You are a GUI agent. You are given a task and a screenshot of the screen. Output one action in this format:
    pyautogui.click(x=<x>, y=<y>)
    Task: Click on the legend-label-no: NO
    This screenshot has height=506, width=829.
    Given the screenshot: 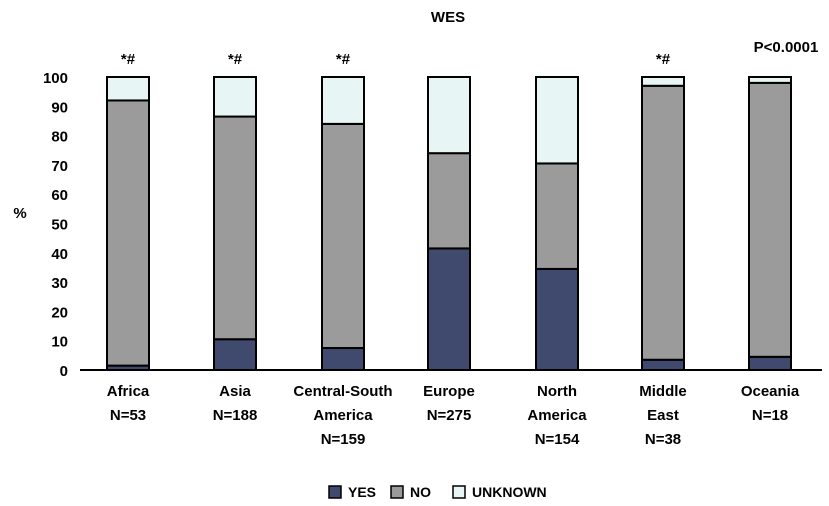 What is the action you would take?
    pyautogui.click(x=420, y=492)
    